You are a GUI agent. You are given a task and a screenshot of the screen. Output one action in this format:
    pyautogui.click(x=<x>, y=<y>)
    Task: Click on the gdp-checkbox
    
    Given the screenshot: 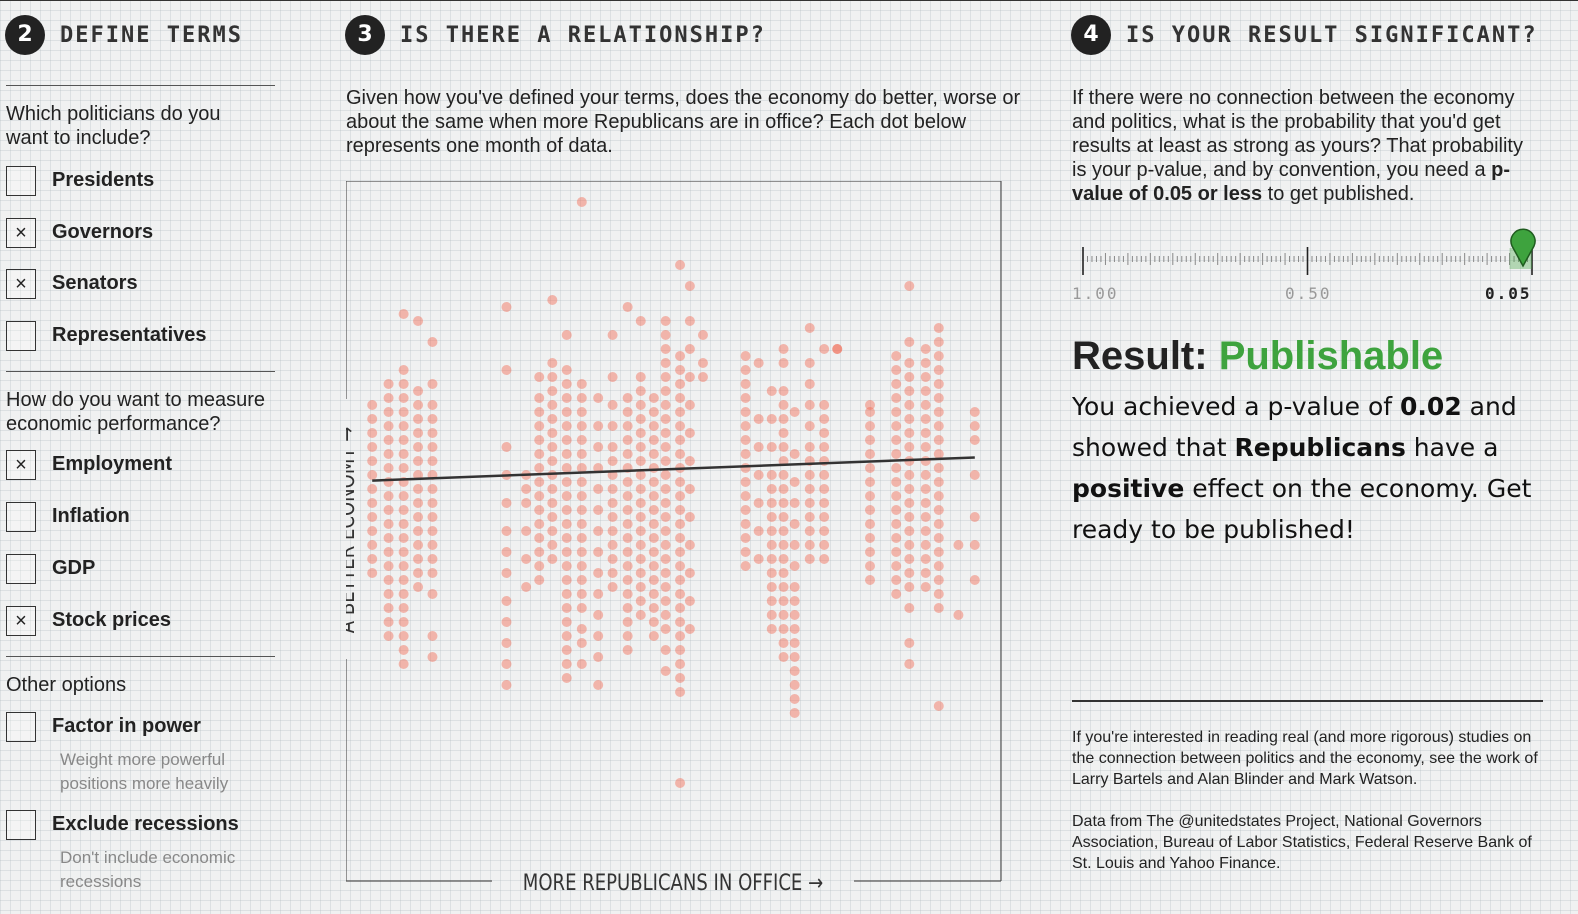 What is the action you would take?
    pyautogui.click(x=21, y=569)
    